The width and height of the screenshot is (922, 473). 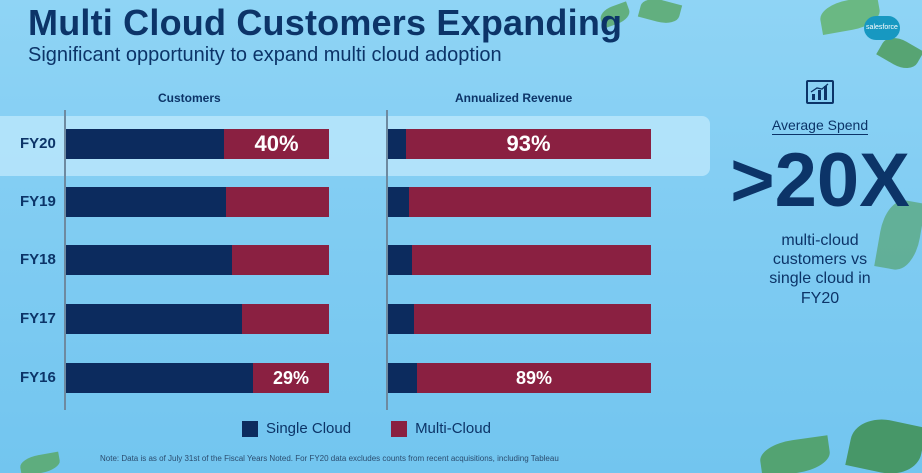 What do you see at coordinates (325, 22) in the screenshot?
I see `page-title: Multi Cloud Customers Expanding` at bounding box center [325, 22].